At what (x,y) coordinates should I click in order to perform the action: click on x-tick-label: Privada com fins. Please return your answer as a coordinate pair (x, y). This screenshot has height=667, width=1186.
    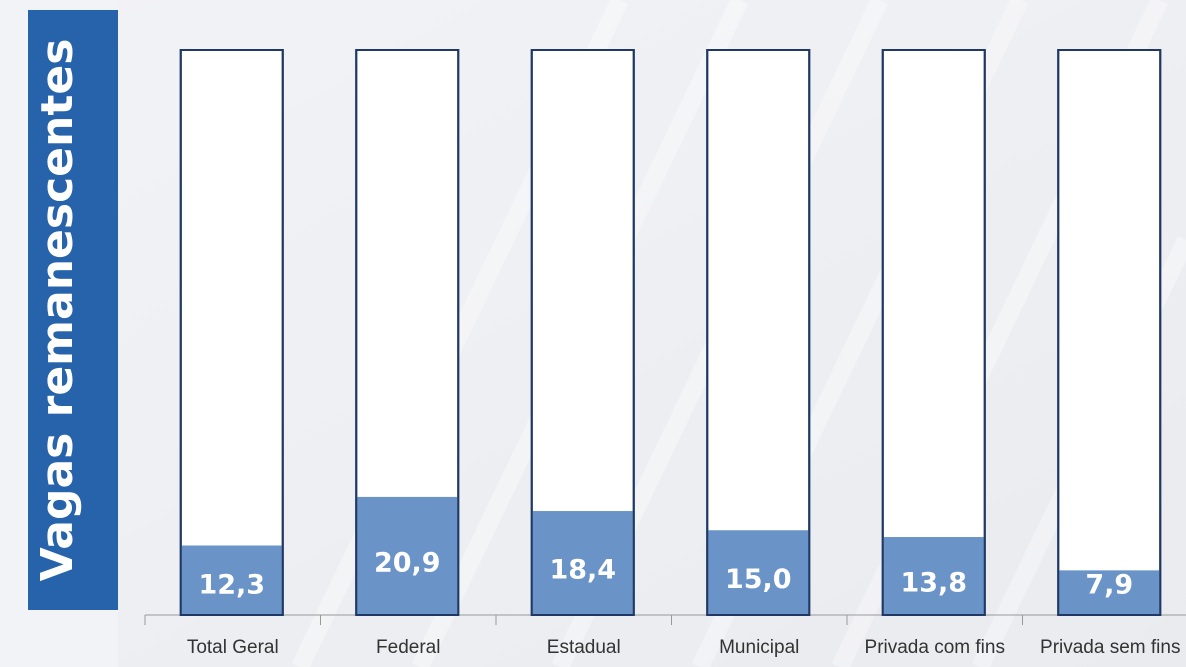
    Looking at the image, I should click on (935, 647).